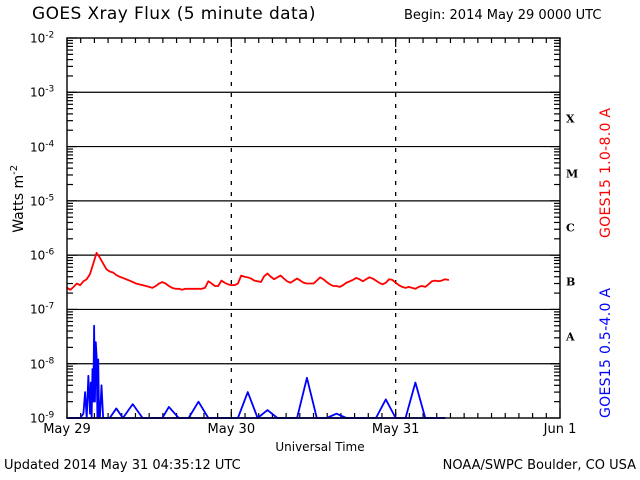 This screenshot has width=640, height=480. What do you see at coordinates (606, 172) in the screenshot?
I see `legend-long-channel: GOES15 1.0-8.0 A` at bounding box center [606, 172].